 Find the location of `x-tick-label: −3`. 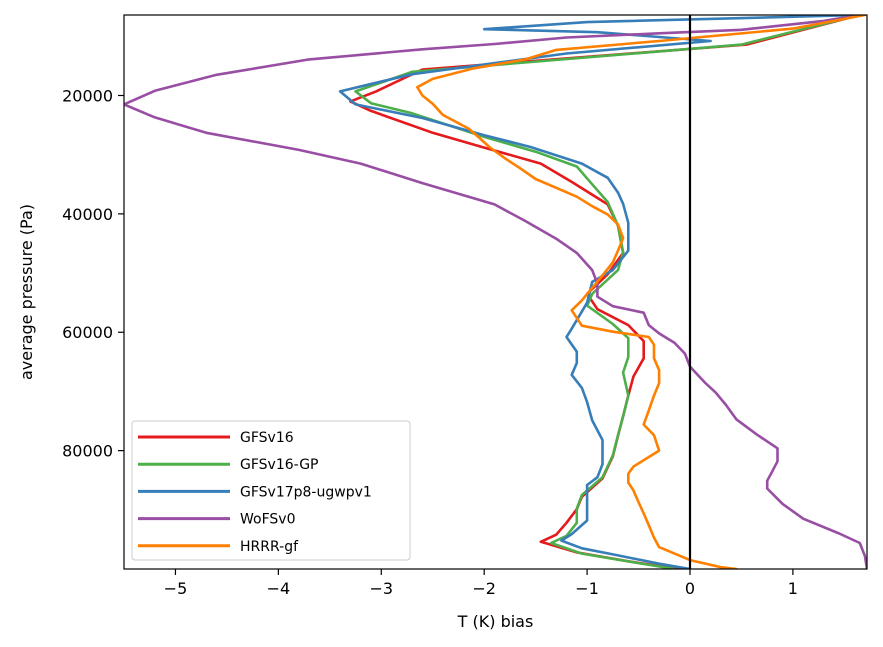

x-tick-label: −3 is located at coordinates (381, 588).